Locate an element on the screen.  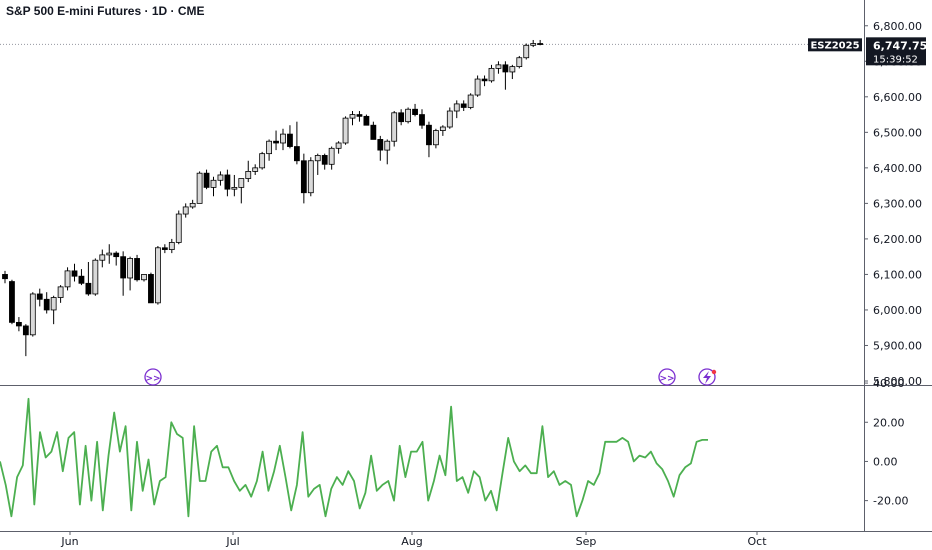
marker-glyph: >> is located at coordinates (152, 379).